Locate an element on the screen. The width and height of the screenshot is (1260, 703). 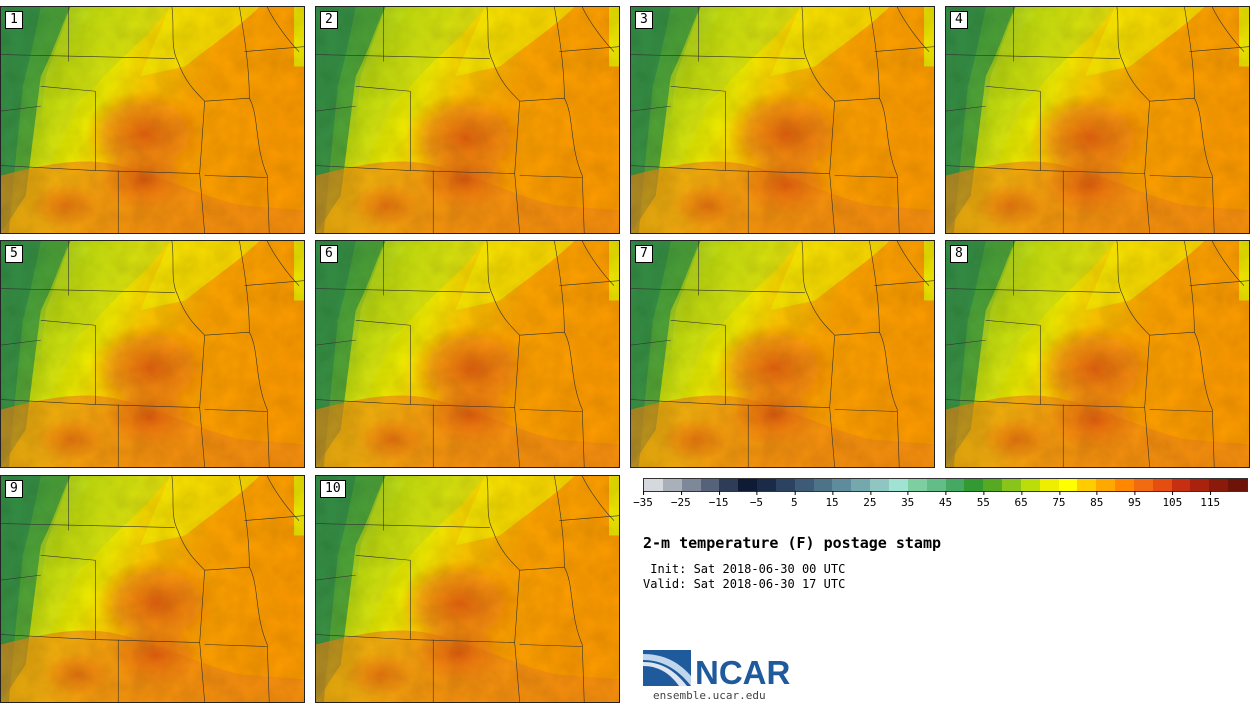
member-number: 4 is located at coordinates (959, 20).